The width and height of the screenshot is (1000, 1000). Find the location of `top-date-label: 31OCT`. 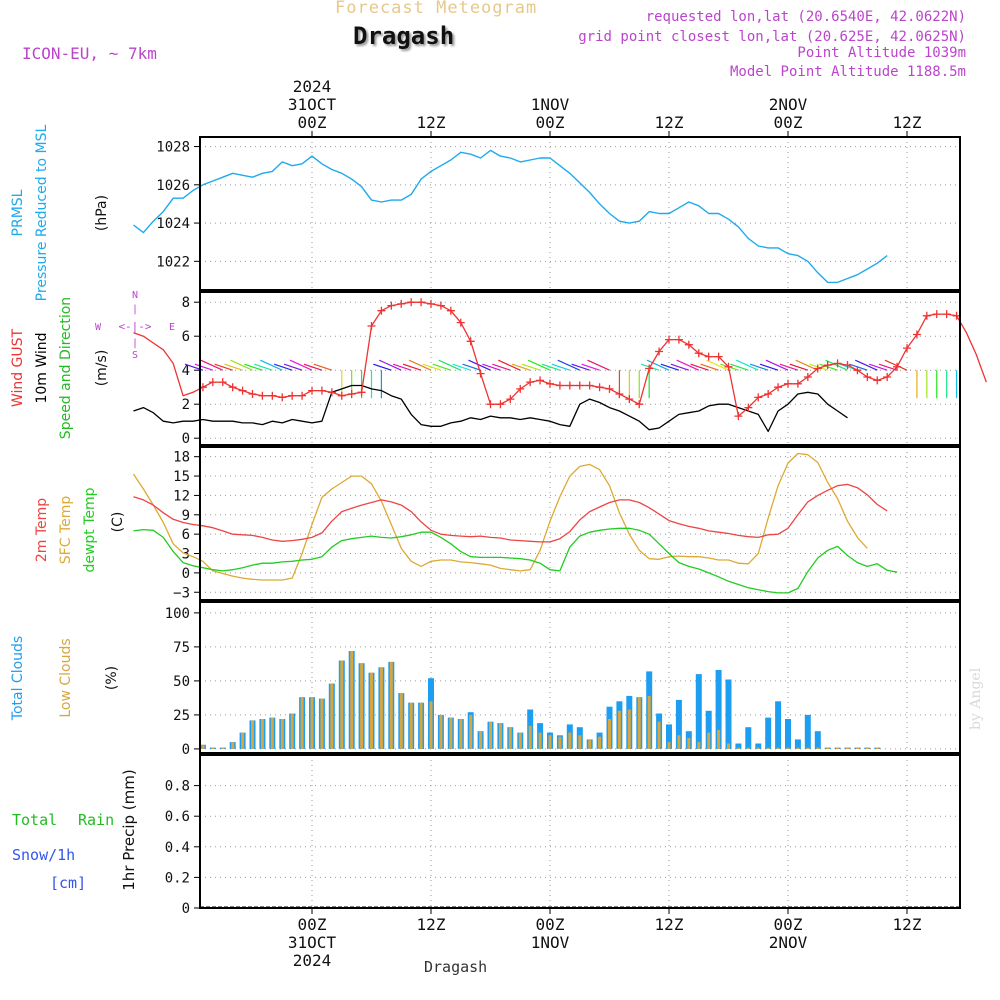

top-date-label: 31OCT is located at coordinates (312, 104).